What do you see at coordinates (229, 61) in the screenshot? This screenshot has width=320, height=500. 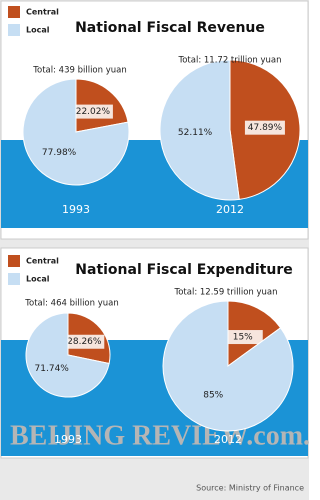 I see `total-label: Total: 11.72 trillion yuan` at bounding box center [229, 61].